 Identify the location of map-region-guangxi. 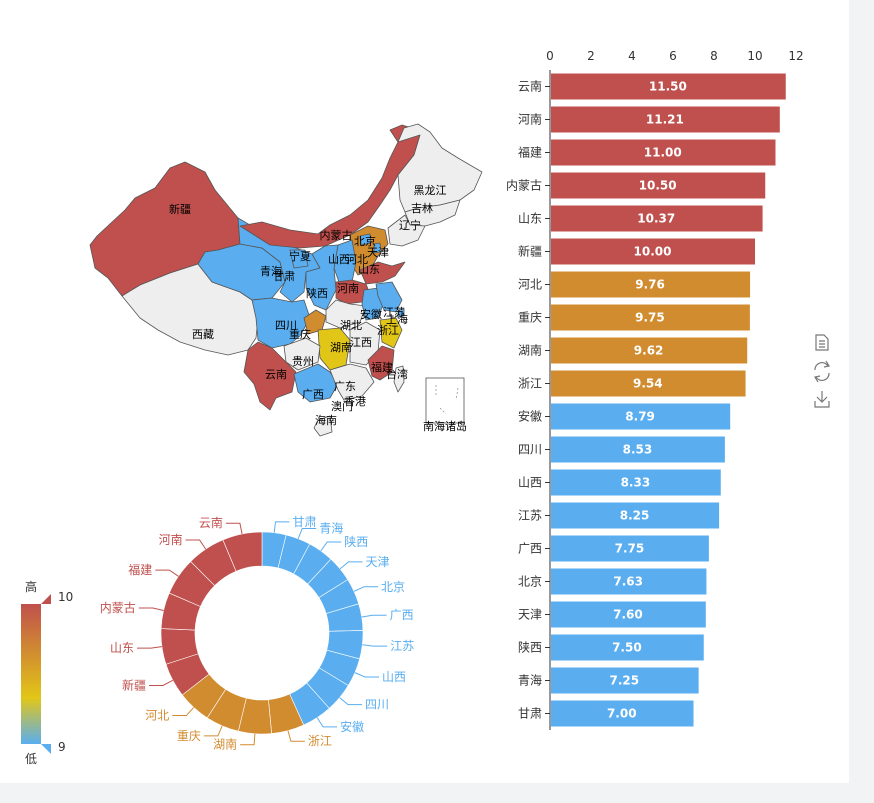
(316, 383).